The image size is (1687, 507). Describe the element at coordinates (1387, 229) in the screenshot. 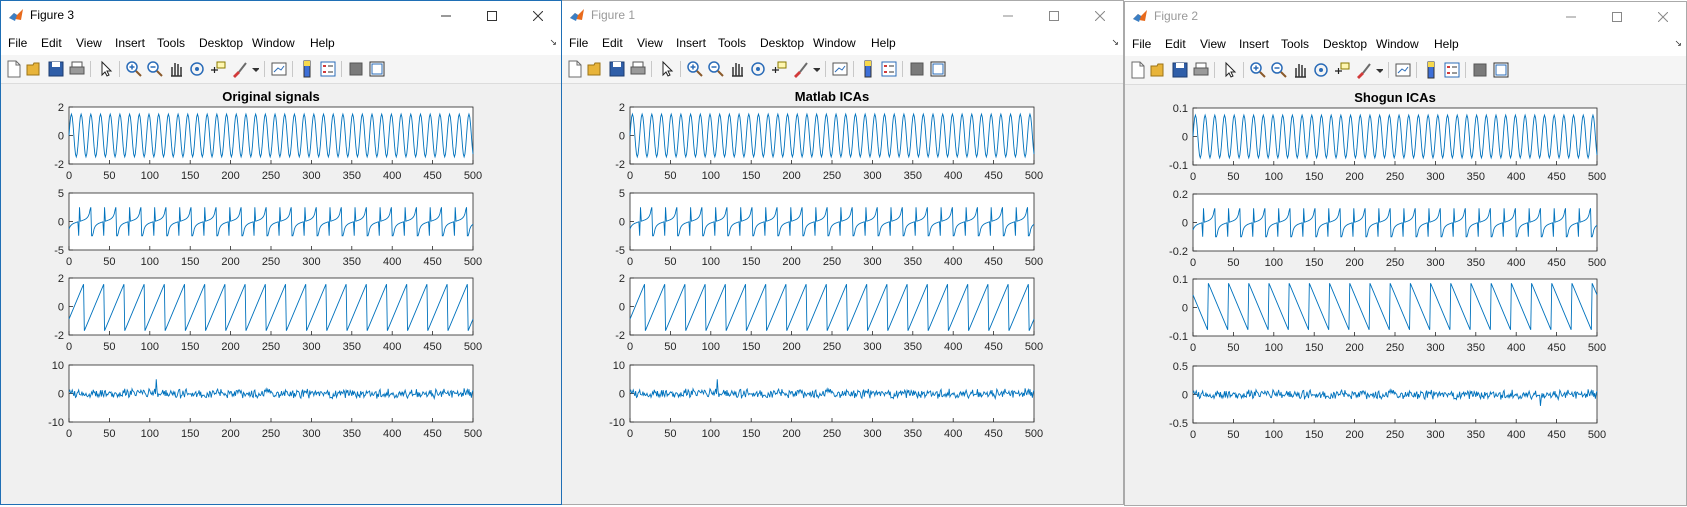

I see `subplot-axes: -0.200.20 50 100 150 200 250 300 350 400 450 500` at that location.